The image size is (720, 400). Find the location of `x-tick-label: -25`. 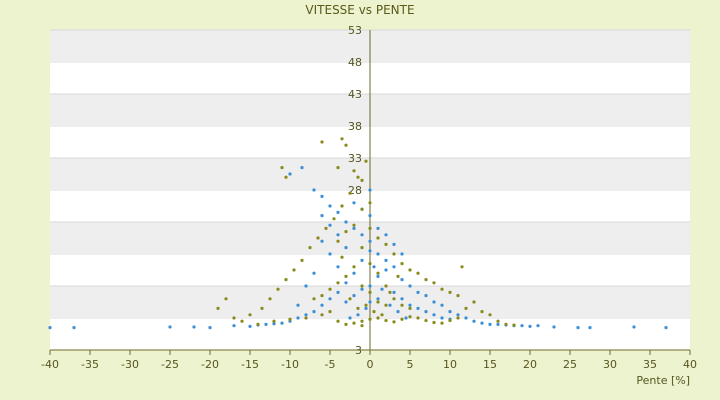

x-tick-label: -25 is located at coordinates (170, 364).